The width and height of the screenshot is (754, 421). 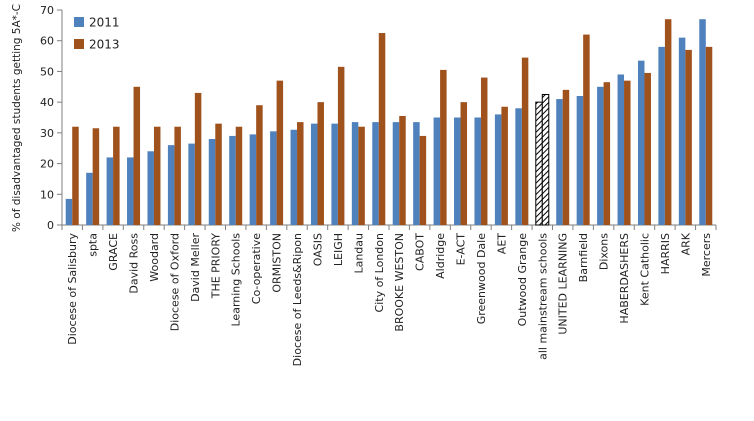 I want to click on category-label: UNITED LEARNING, so click(x=563, y=284).